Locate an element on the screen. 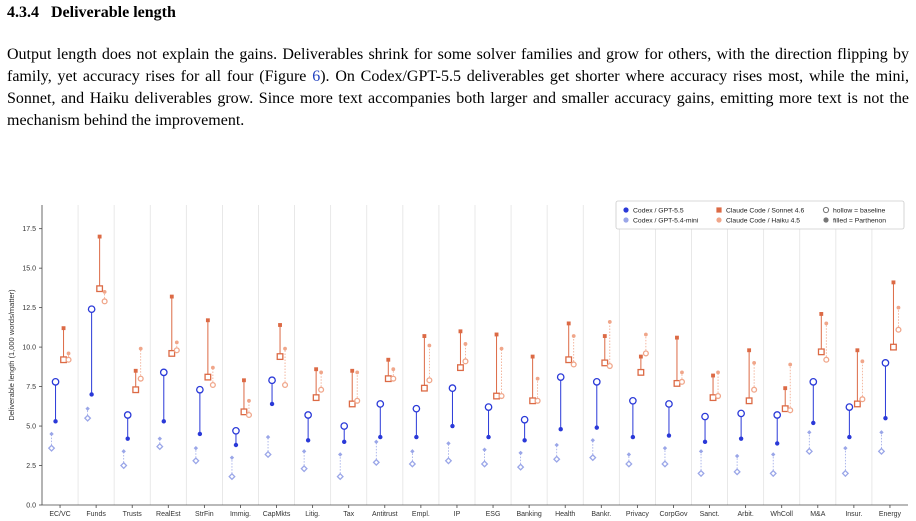 Image resolution: width=916 pixels, height=521 pixels. x-tick-label: Sanct. is located at coordinates (710, 514).